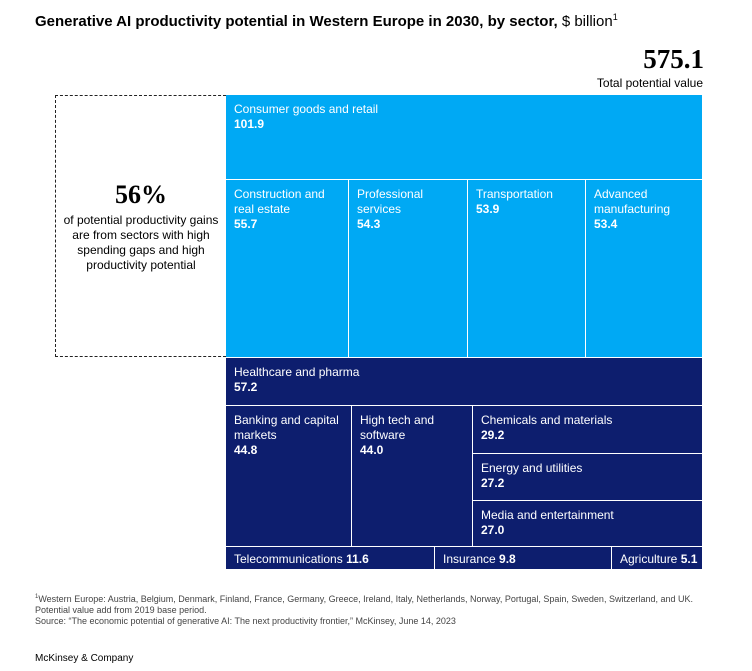 This screenshot has width=752, height=671. I want to click on tile-value: 27.2, so click(493, 483).